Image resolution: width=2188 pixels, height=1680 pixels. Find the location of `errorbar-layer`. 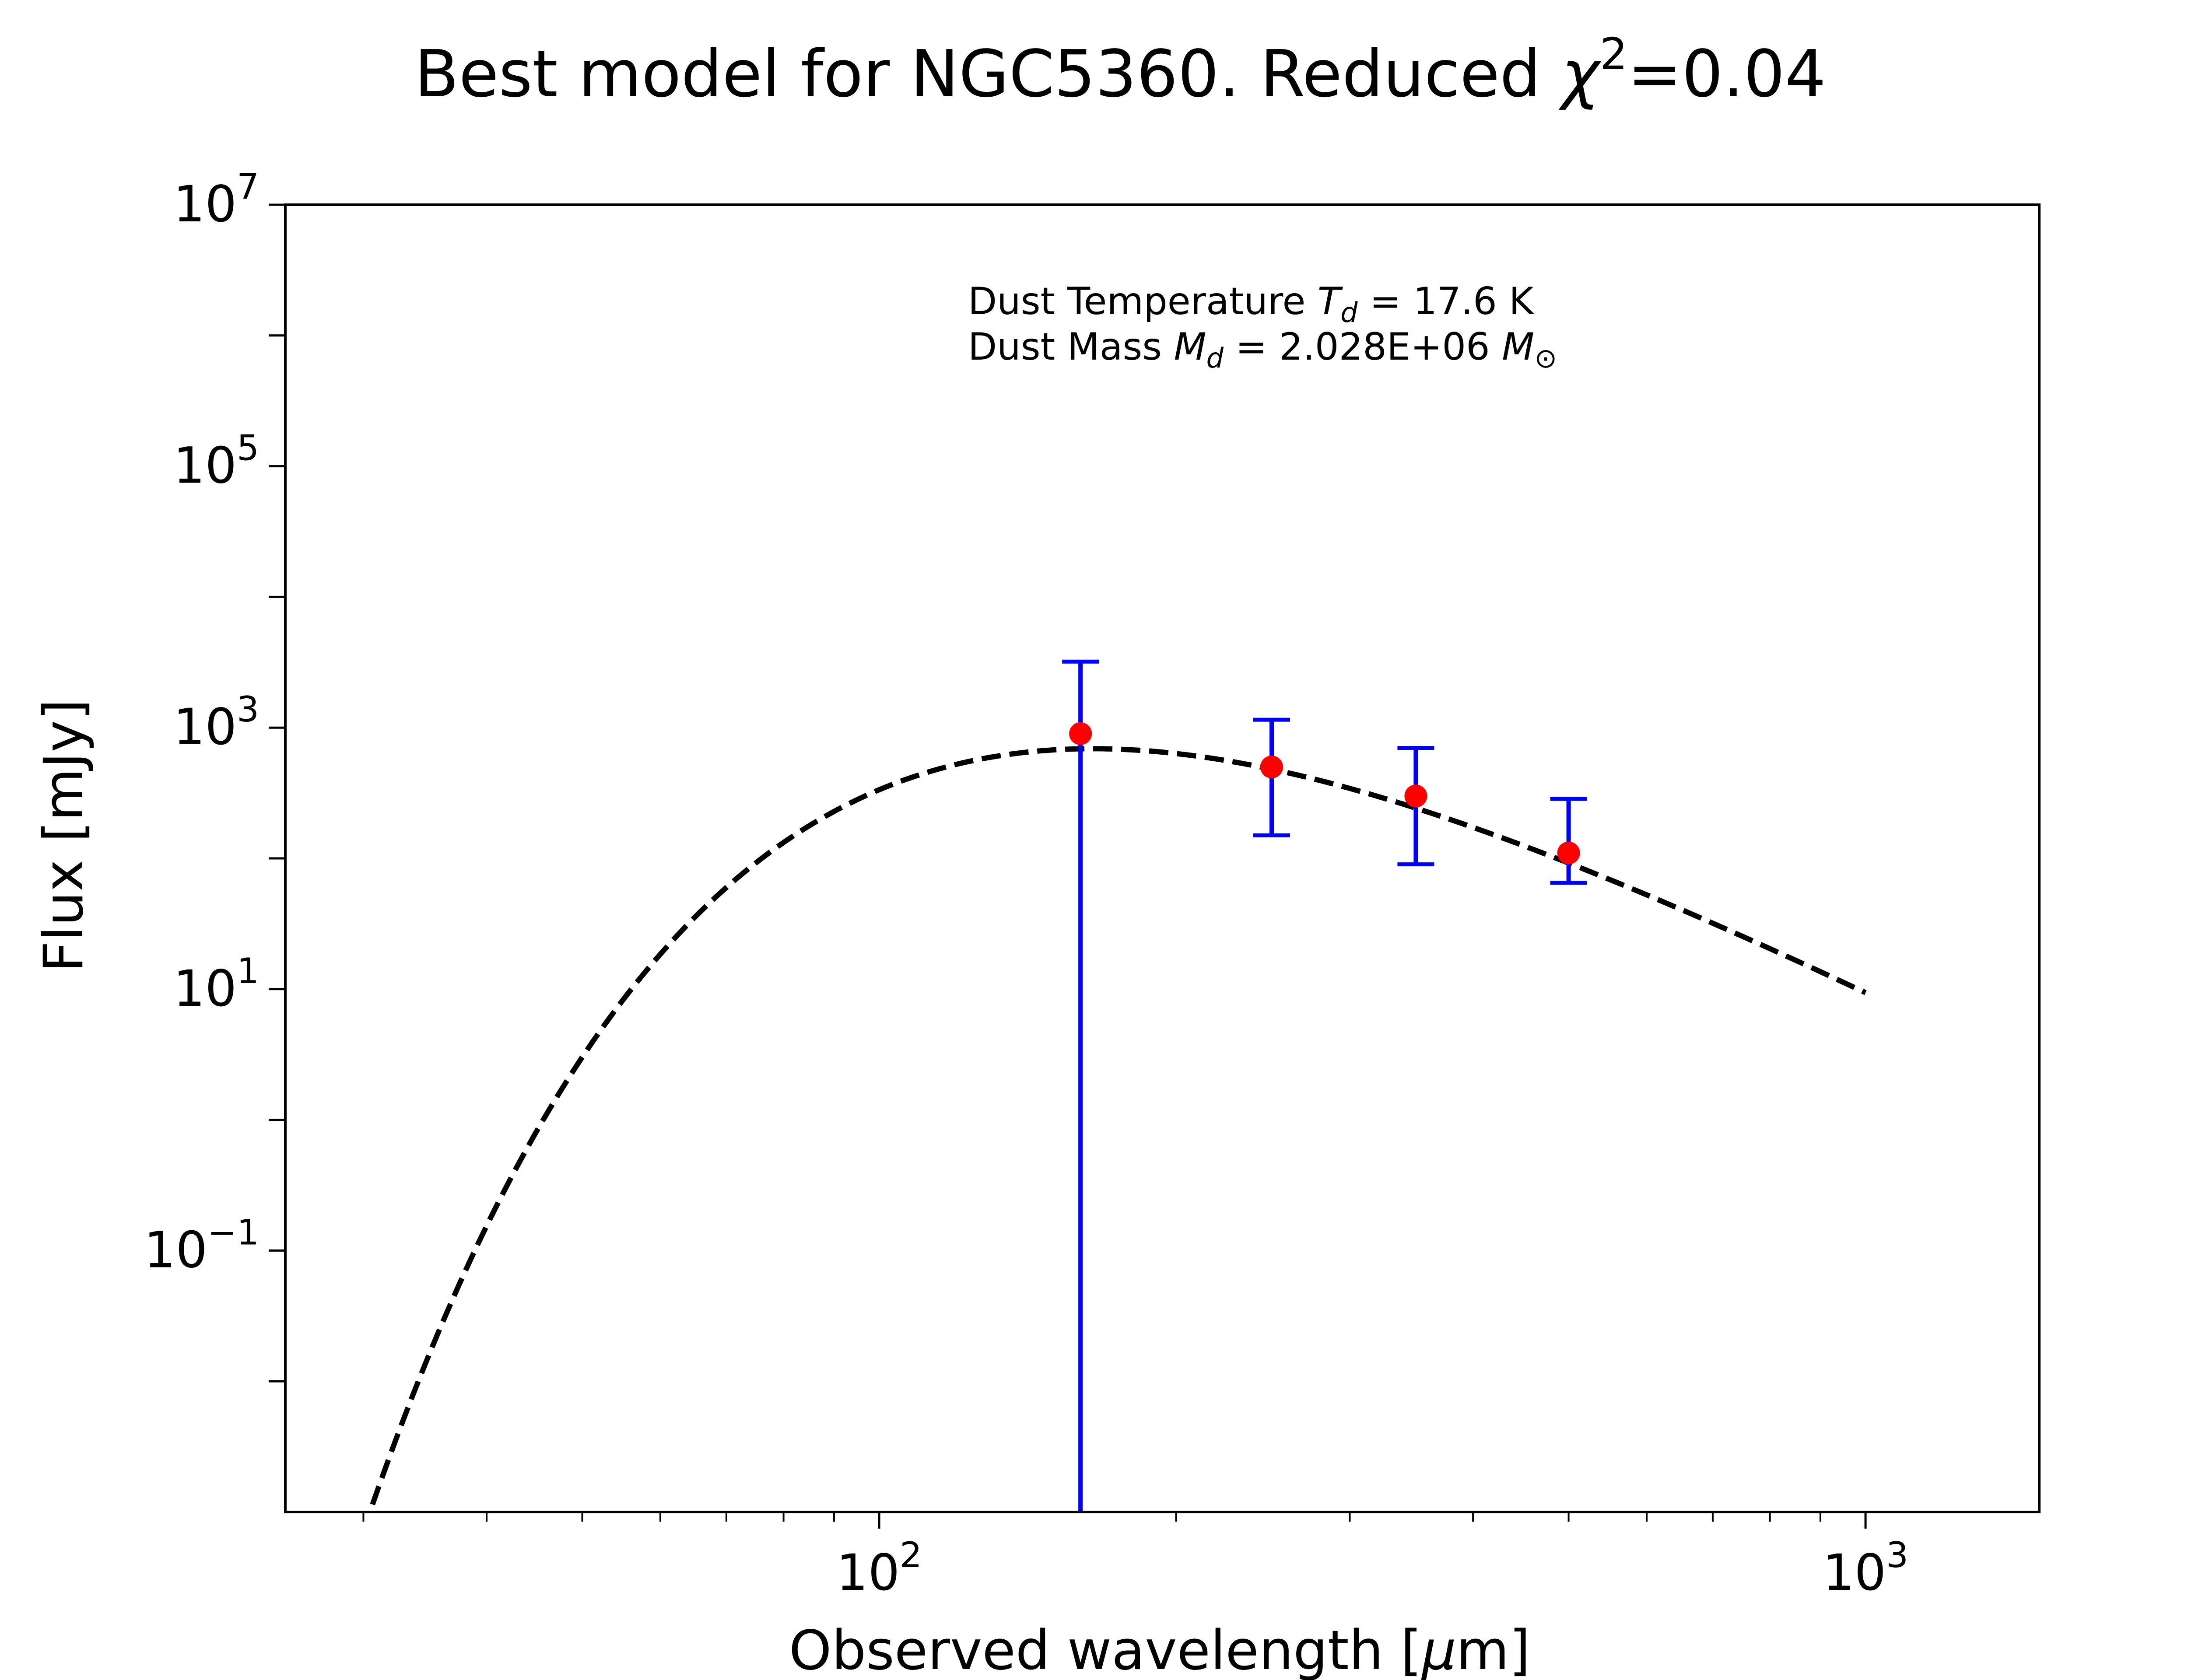

errorbar-layer is located at coordinates (1324, 1085).